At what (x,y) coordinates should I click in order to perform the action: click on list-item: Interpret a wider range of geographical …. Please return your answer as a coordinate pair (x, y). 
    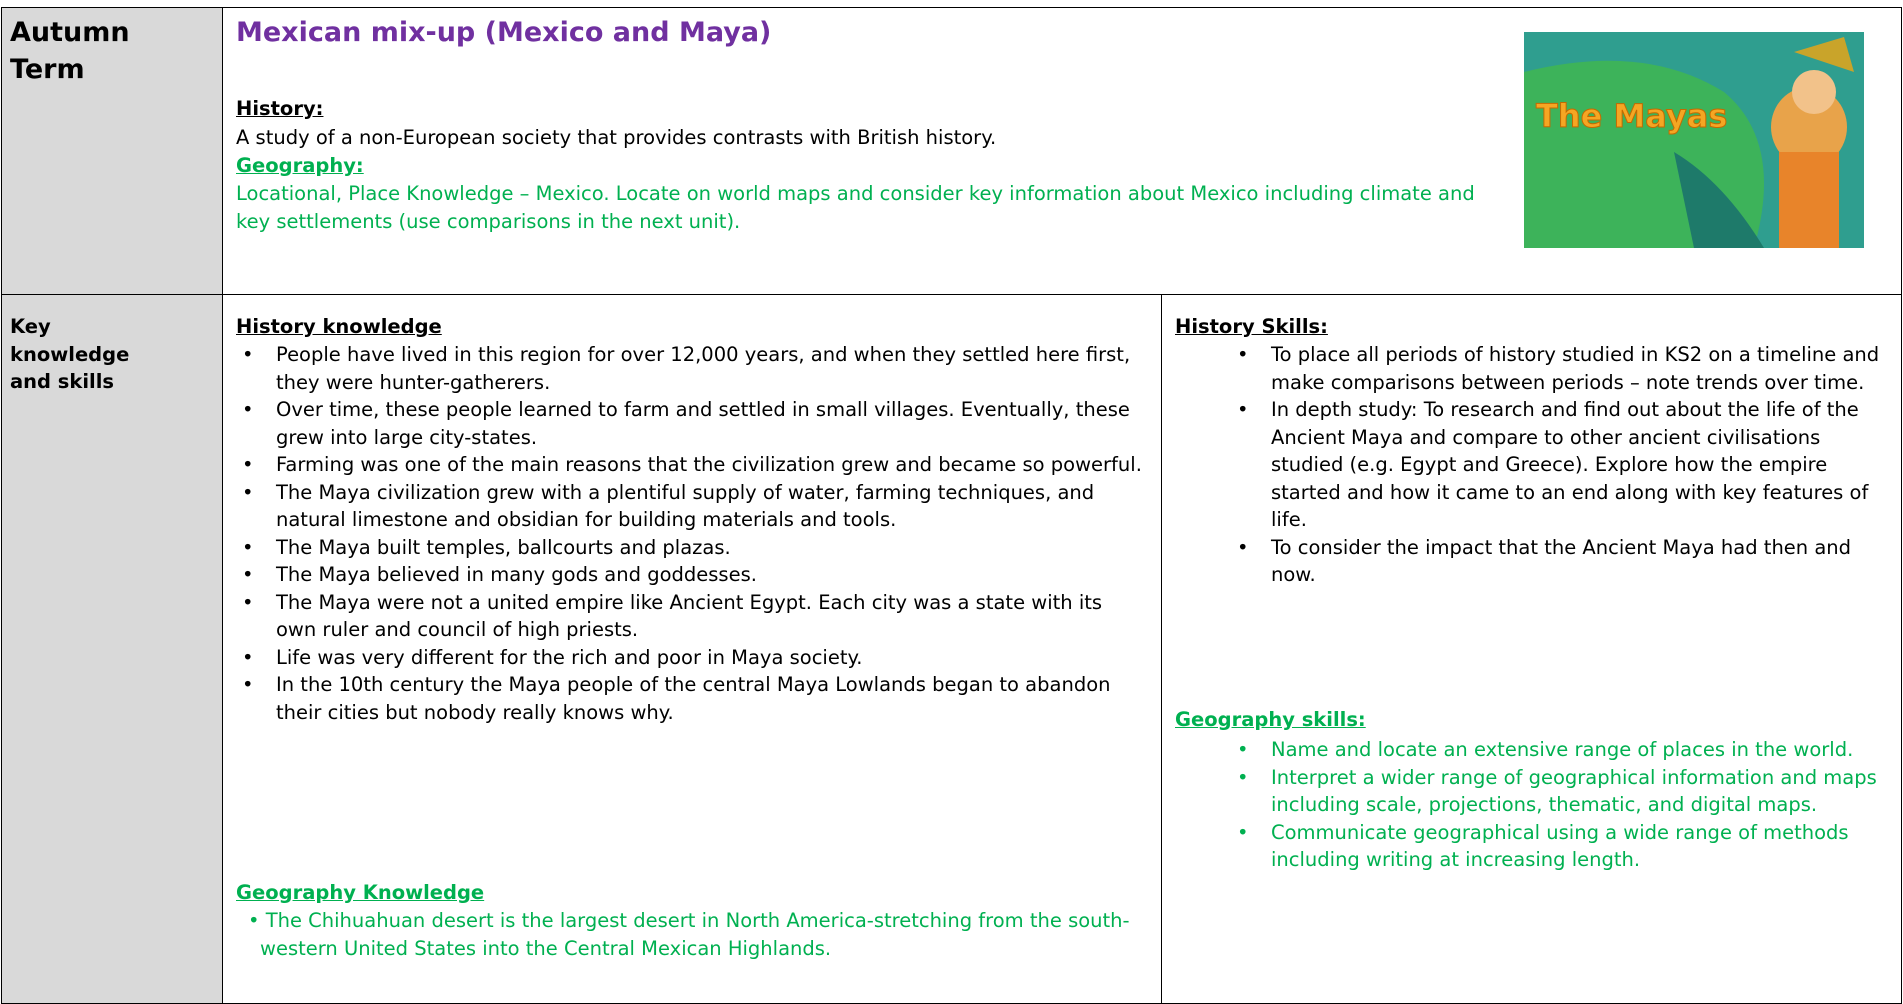
    Looking at the image, I should click on (1564, 791).